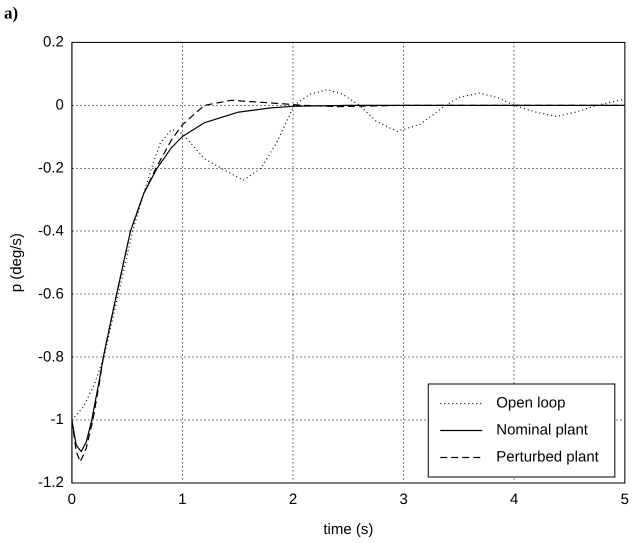 The height and width of the screenshot is (543, 637). Describe the element at coordinates (542, 430) in the screenshot. I see `legend-label: Nominal plant` at that location.